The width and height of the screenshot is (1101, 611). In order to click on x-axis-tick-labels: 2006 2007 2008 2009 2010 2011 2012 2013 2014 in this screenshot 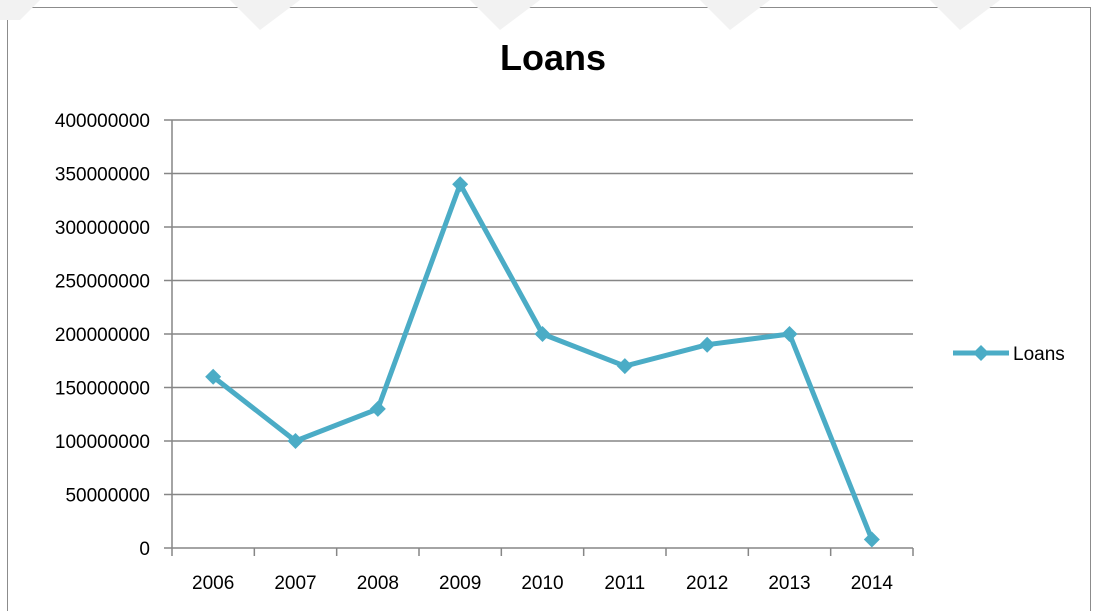, I will do `click(542, 583)`.